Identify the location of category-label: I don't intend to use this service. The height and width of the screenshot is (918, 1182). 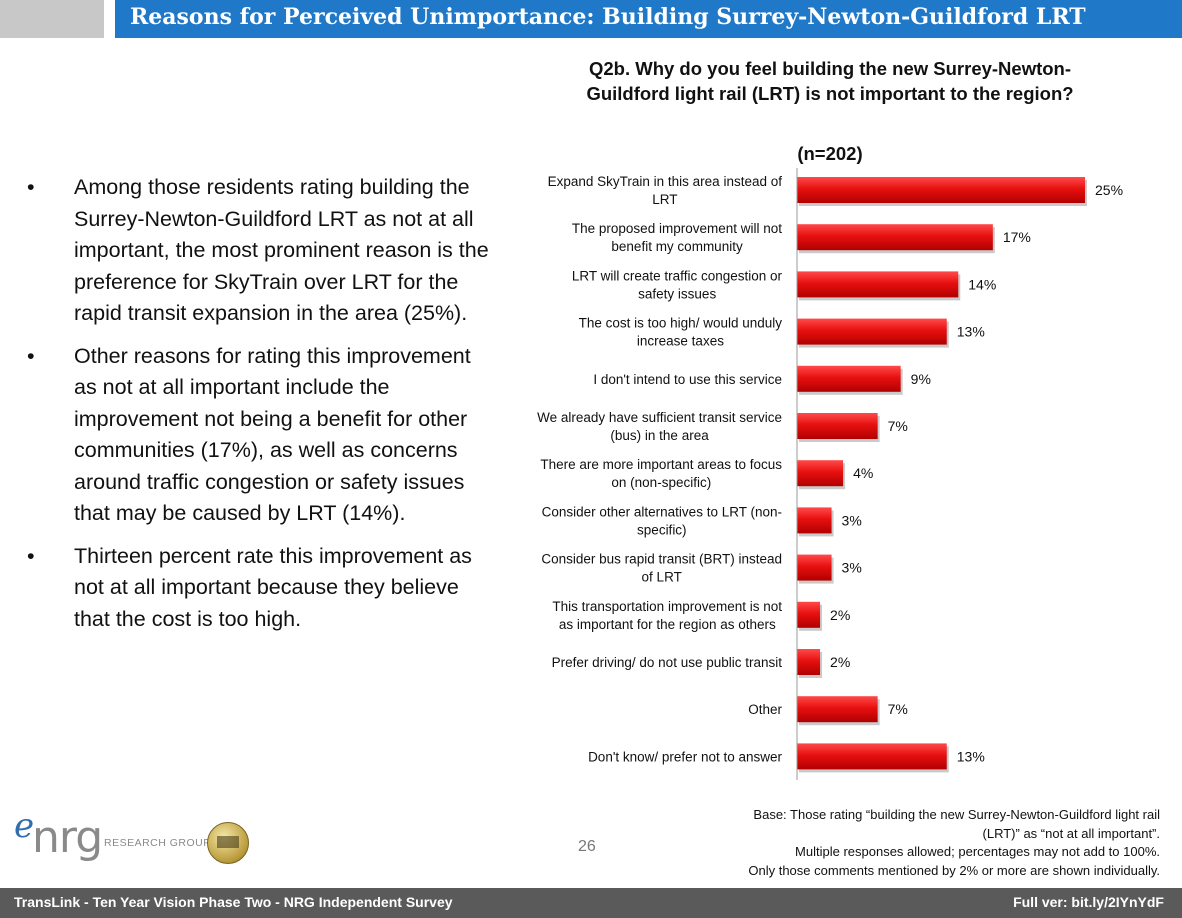
(687, 379).